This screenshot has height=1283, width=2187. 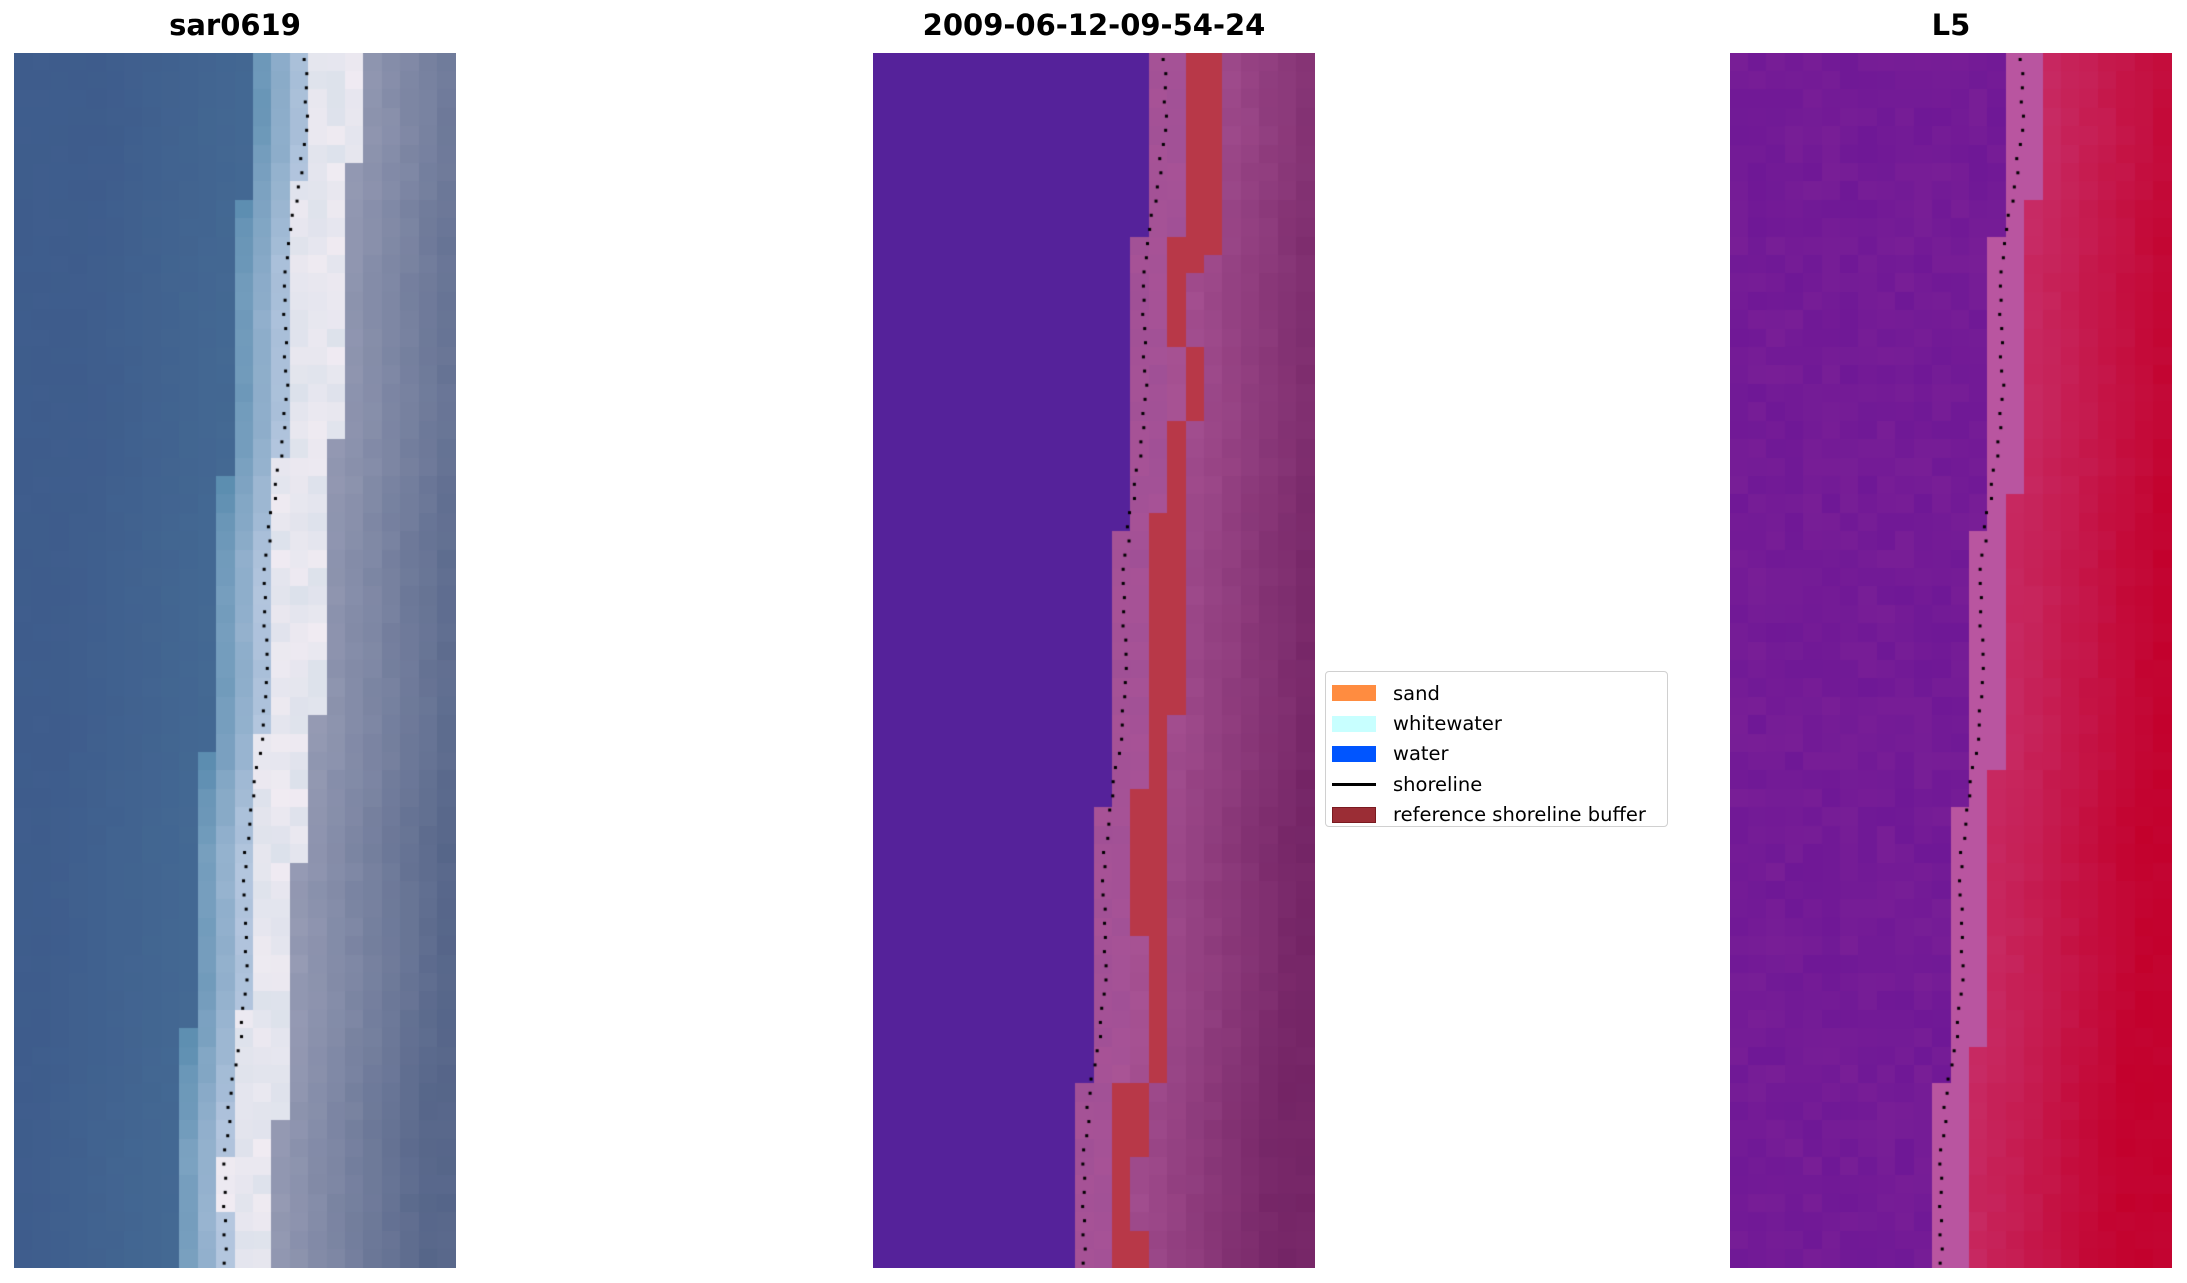 I want to click on legend-item-water: water, so click(x=1499, y=754).